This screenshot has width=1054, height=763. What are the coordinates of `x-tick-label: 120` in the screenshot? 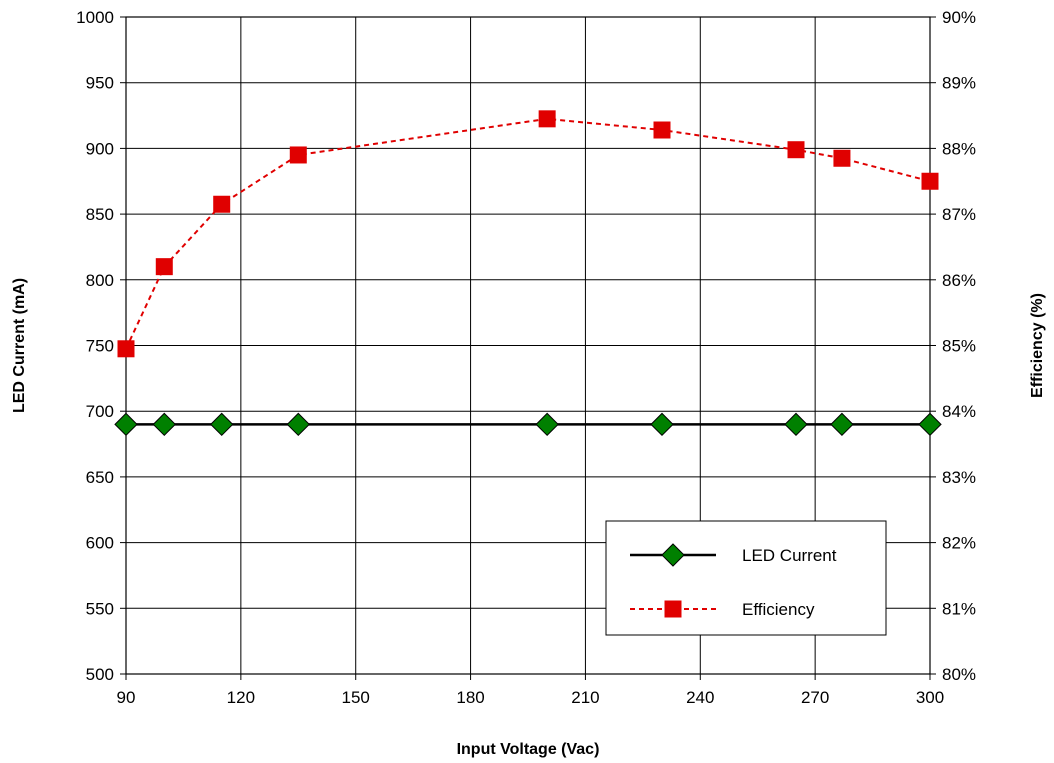 It's located at (241, 697).